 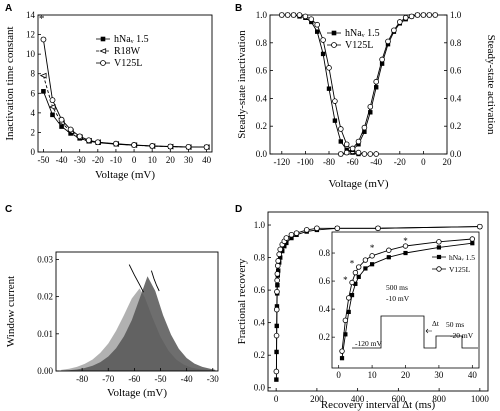 I want to click on y2-tick-label: 0.2, so click(x=455, y=126).